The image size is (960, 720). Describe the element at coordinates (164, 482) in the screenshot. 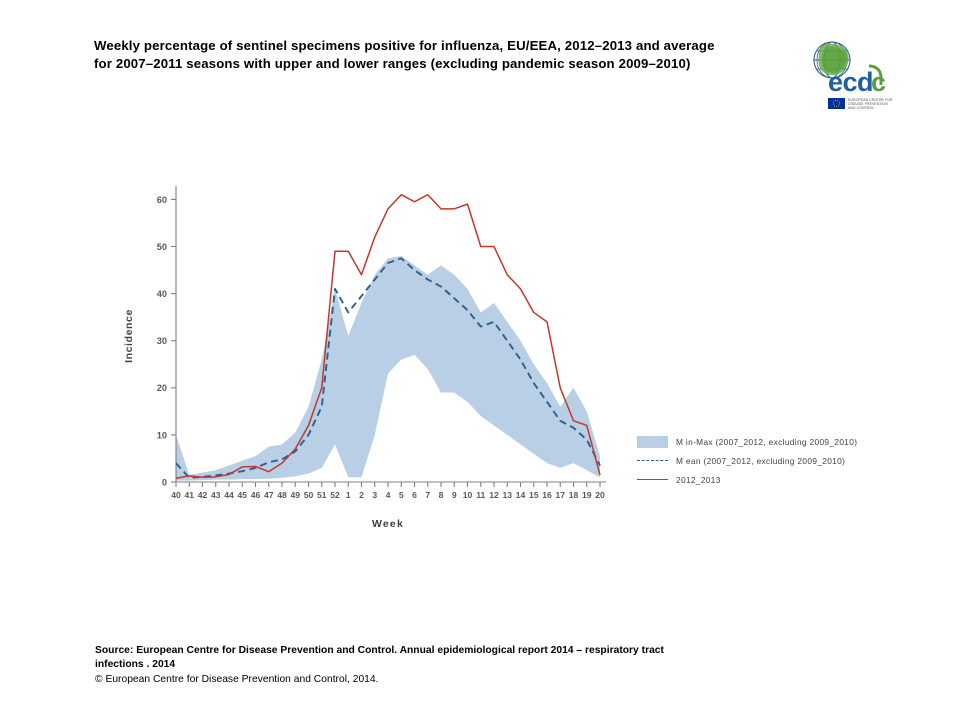

I see `y-tick-label-0: 0` at that location.